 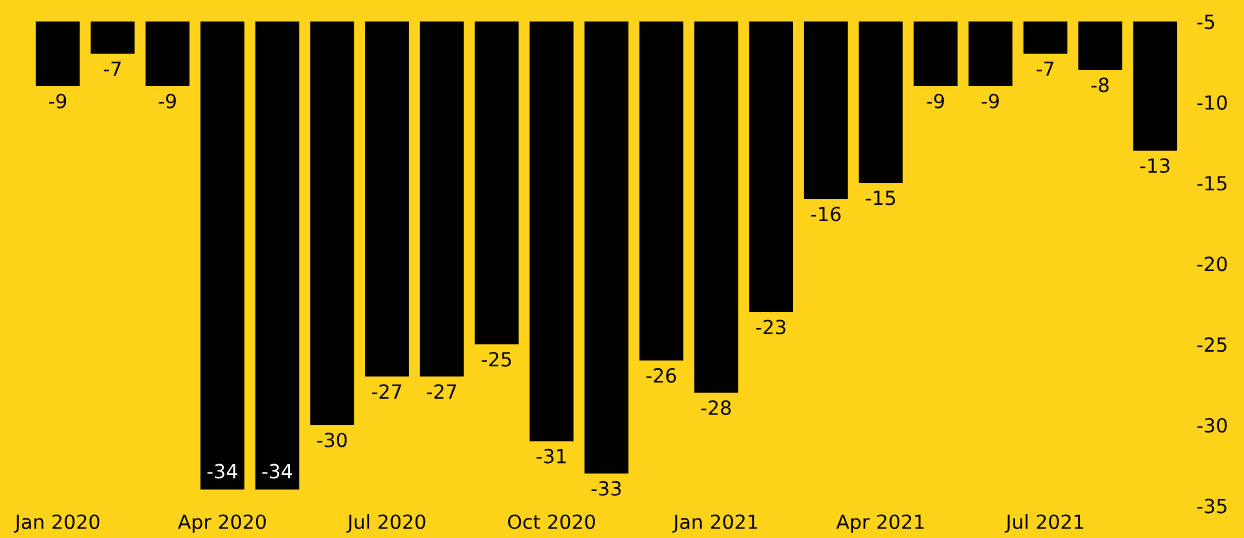 I want to click on y-tick-label: -25, so click(x=1212, y=344).